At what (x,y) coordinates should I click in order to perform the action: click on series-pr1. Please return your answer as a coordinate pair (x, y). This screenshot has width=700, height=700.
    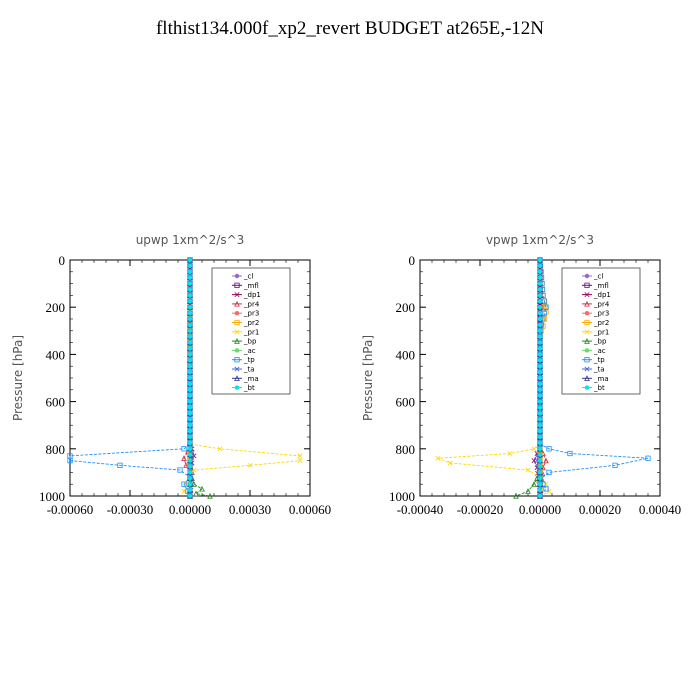
    Looking at the image, I should click on (493, 470).